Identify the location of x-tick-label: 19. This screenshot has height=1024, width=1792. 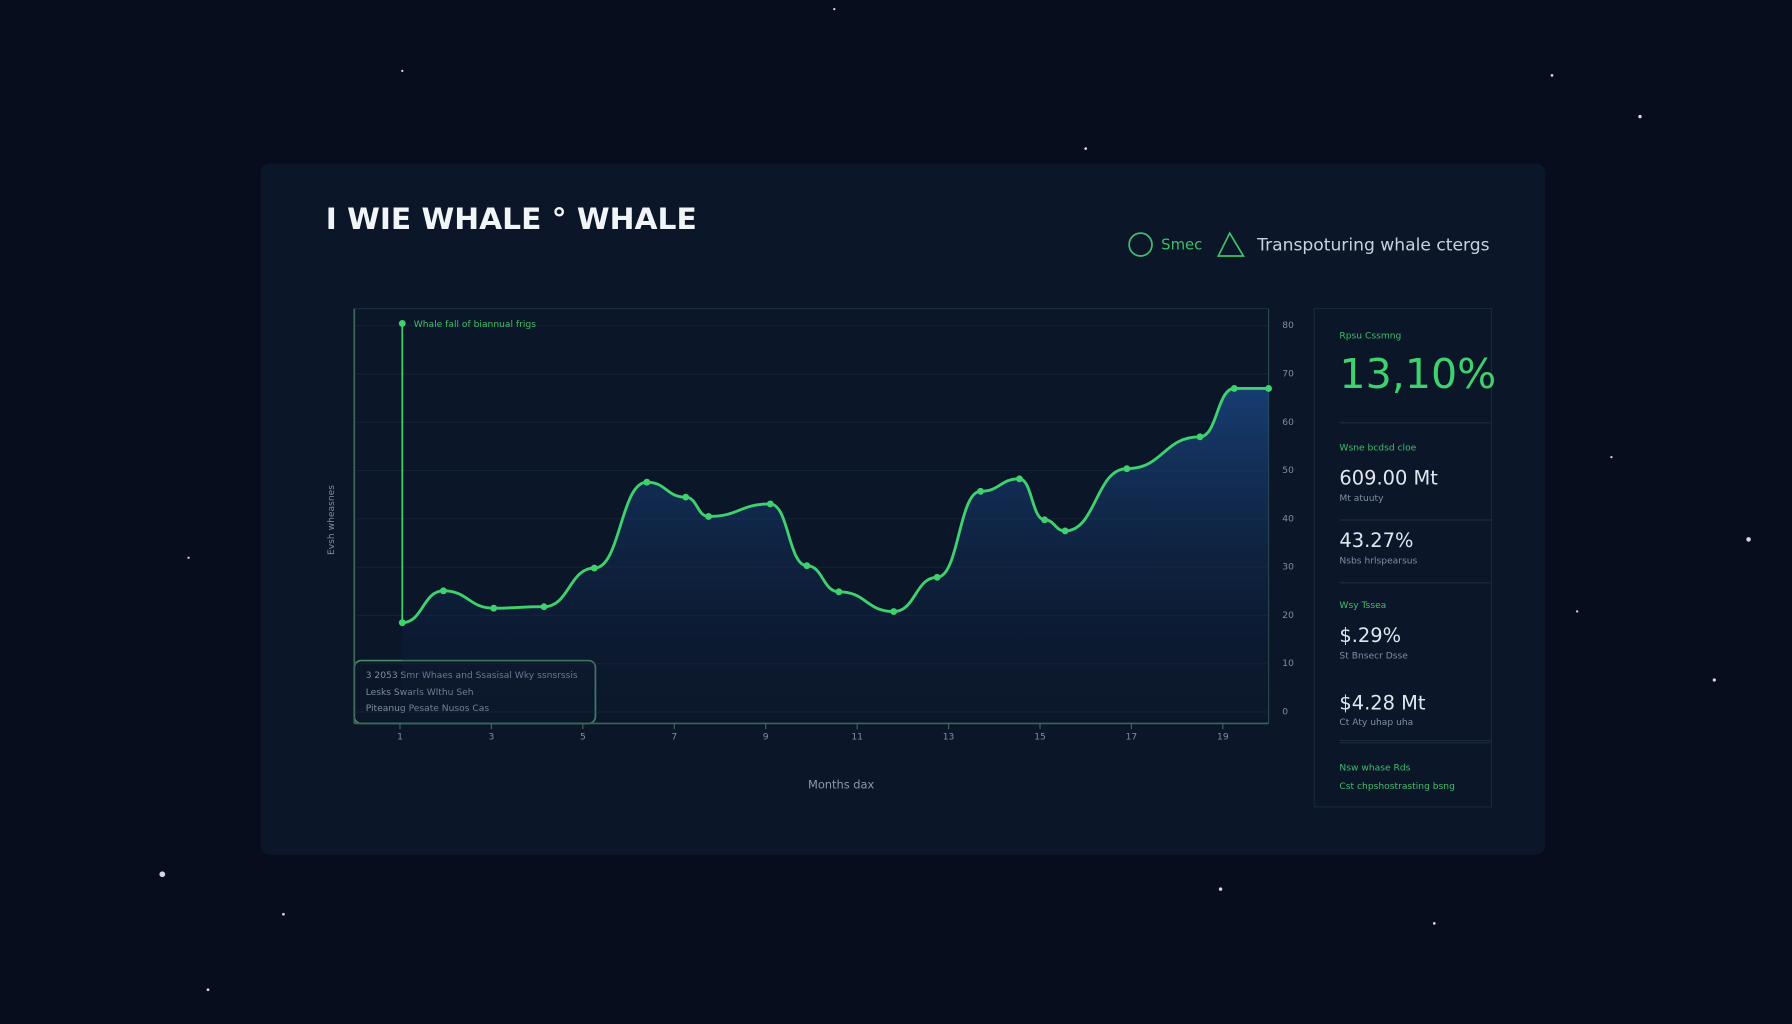
(1223, 738).